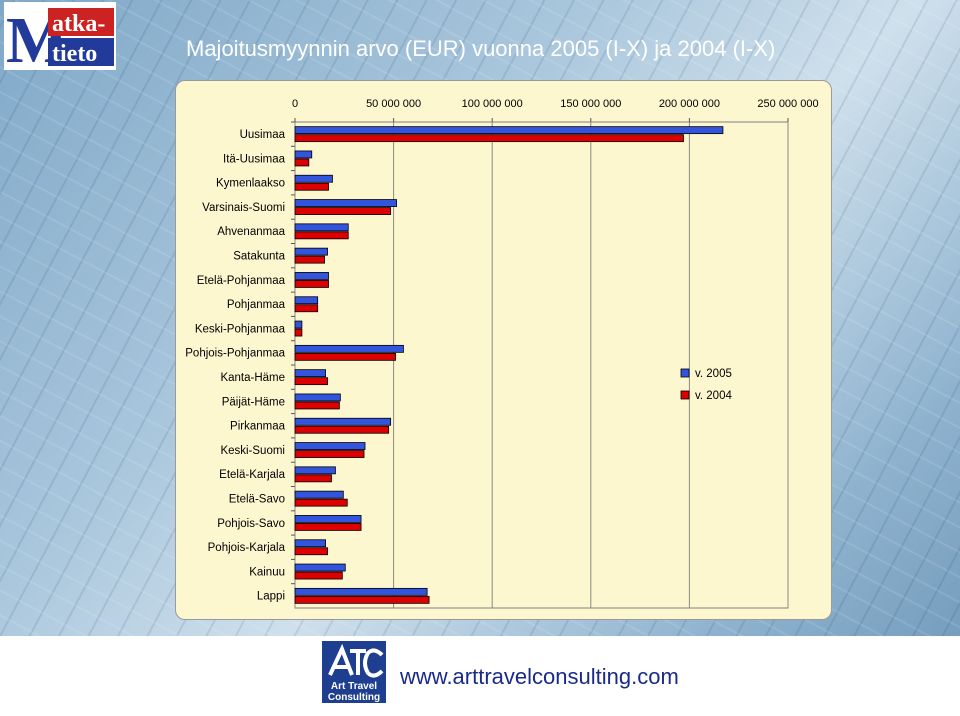 The height and width of the screenshot is (716, 960). Describe the element at coordinates (251, 232) in the screenshot. I see `category-label: Ahvenanmaa` at that location.